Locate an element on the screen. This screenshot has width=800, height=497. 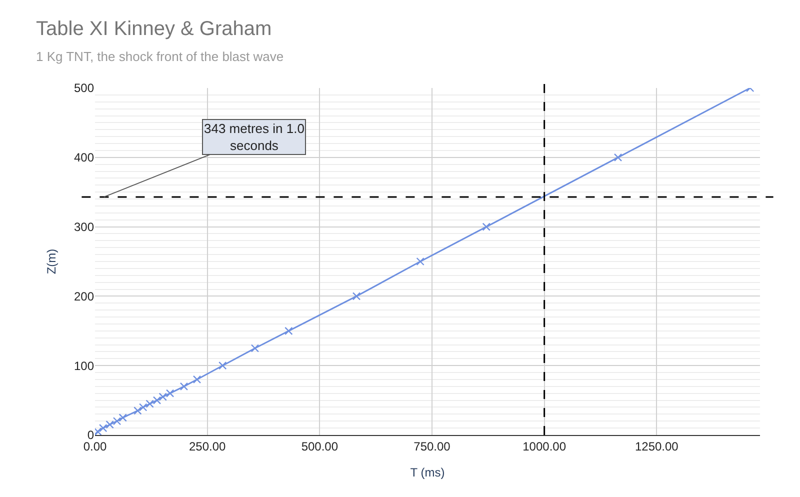
x-tick-label: 250.00 is located at coordinates (207, 446).